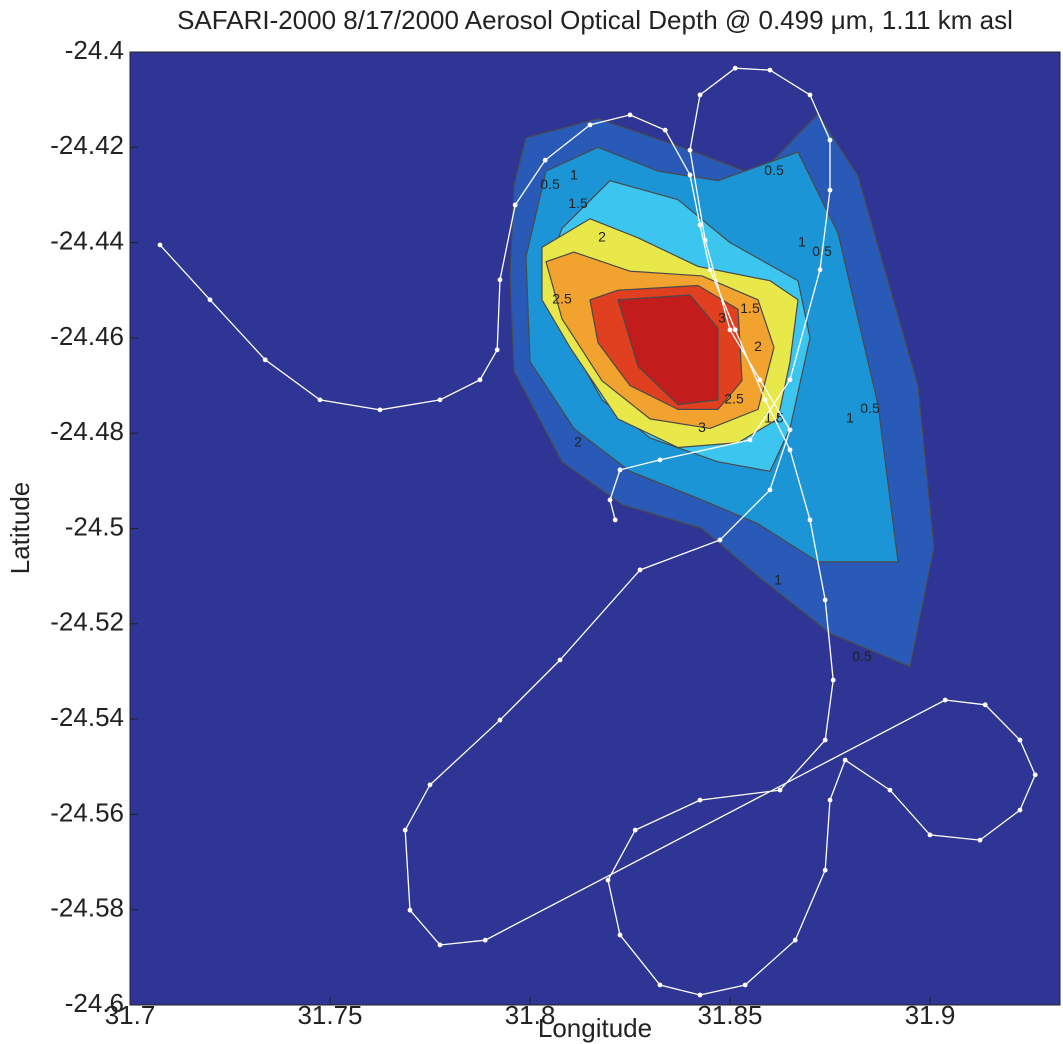 This screenshot has width=1063, height=1044. I want to click on x-axis-label: Longitude, so click(595, 1028).